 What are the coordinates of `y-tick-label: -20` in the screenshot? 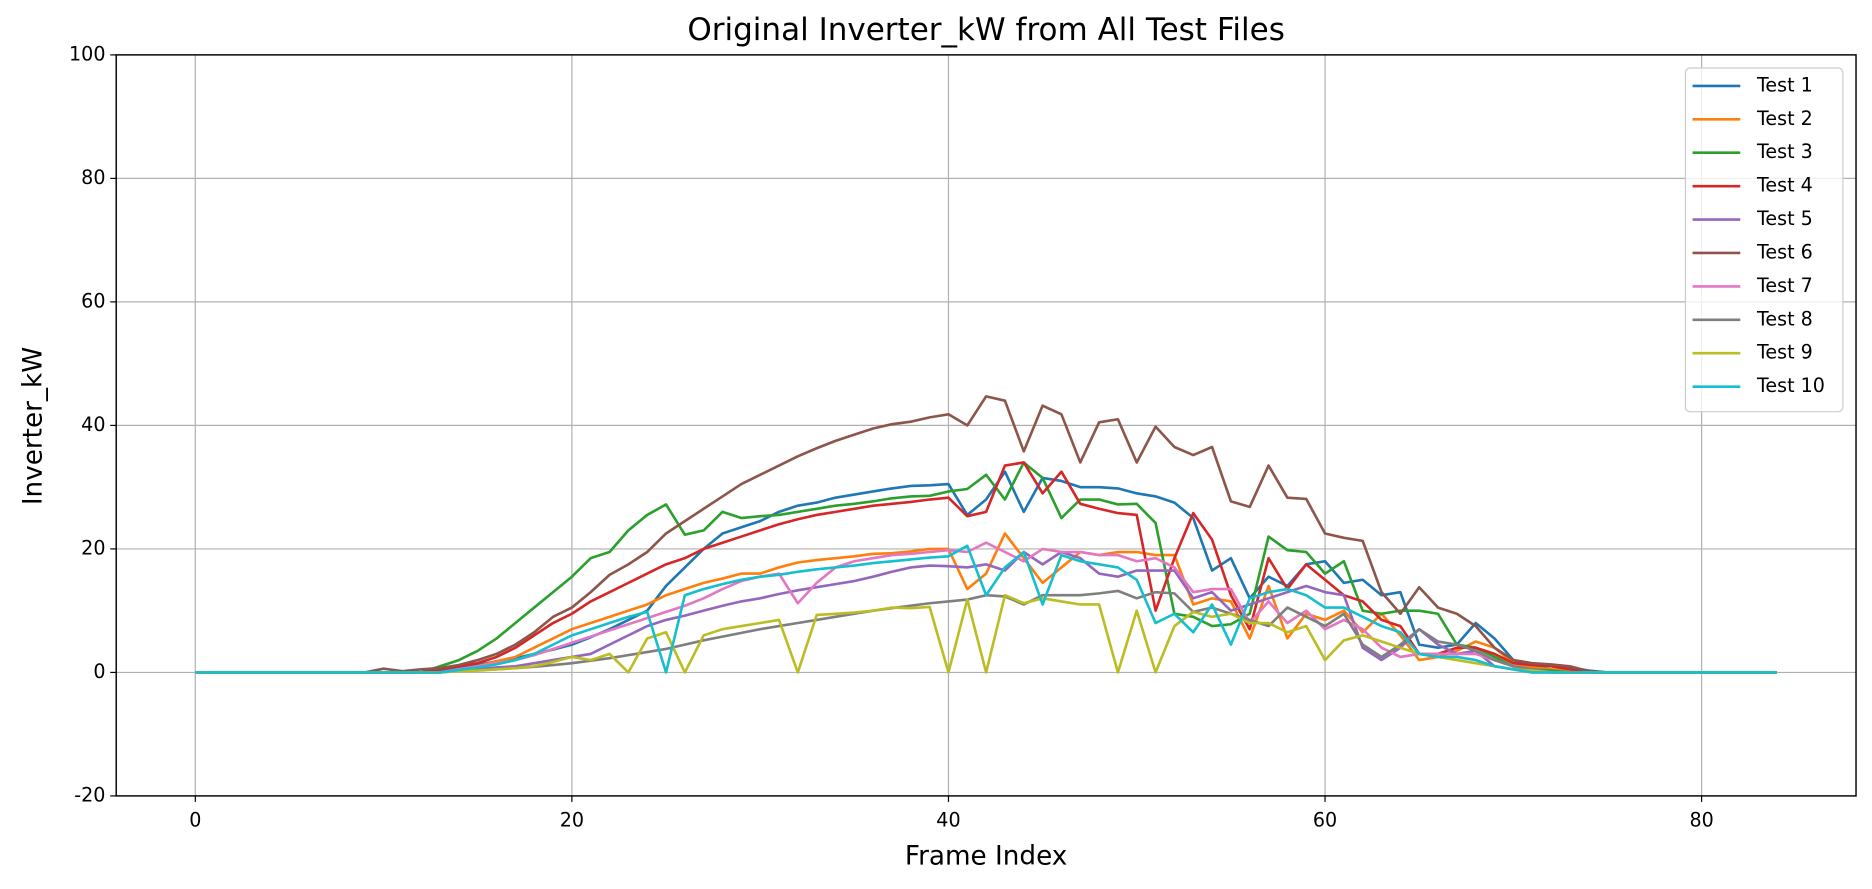 It's located at (89, 794).